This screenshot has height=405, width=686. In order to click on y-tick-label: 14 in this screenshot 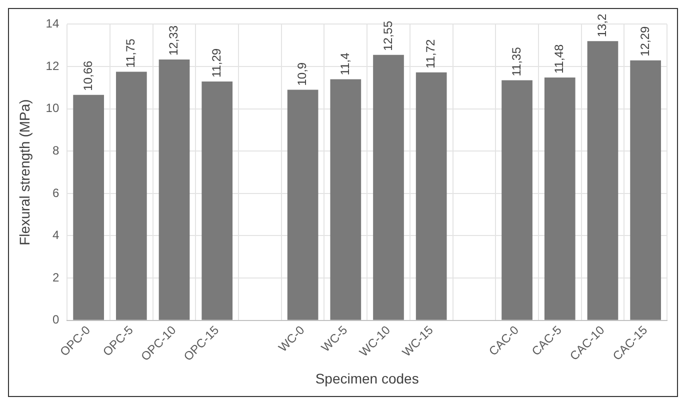, I will do `click(53, 23)`.